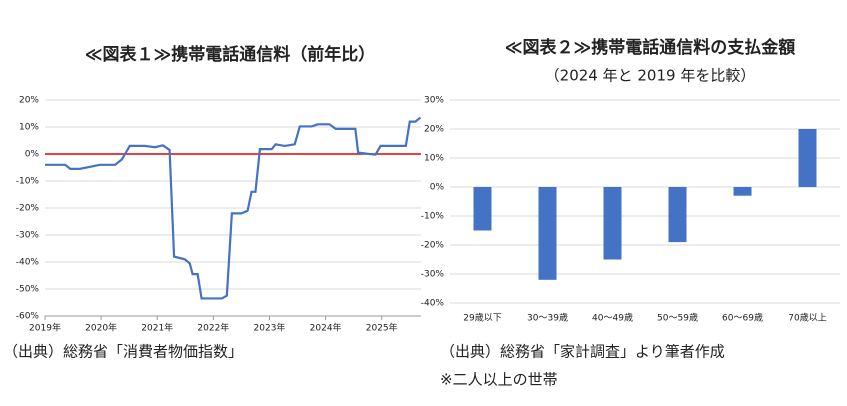  Describe the element at coordinates (123, 352) in the screenshot. I see `source: （出典）総務省「消費者物価指数」` at that location.